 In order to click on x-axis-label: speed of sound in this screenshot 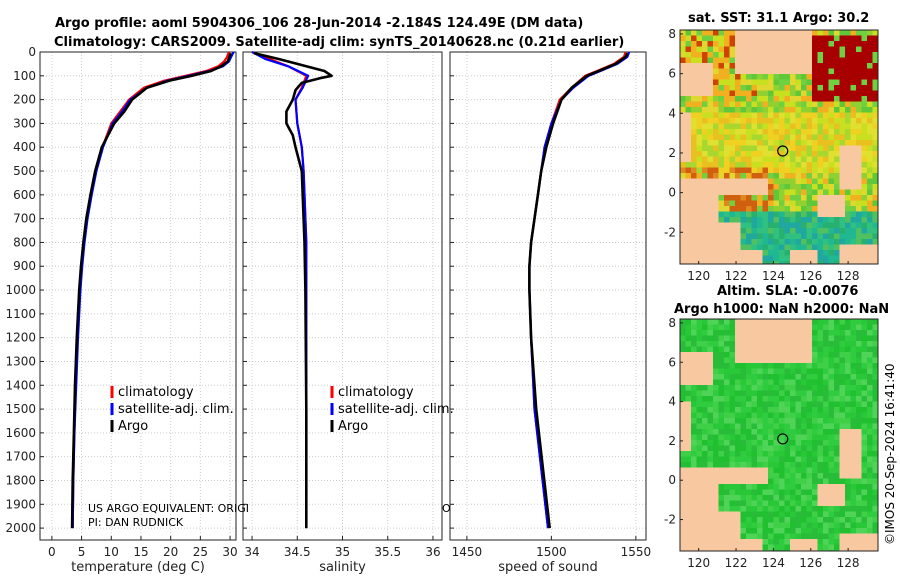, I will do `click(548, 567)`.